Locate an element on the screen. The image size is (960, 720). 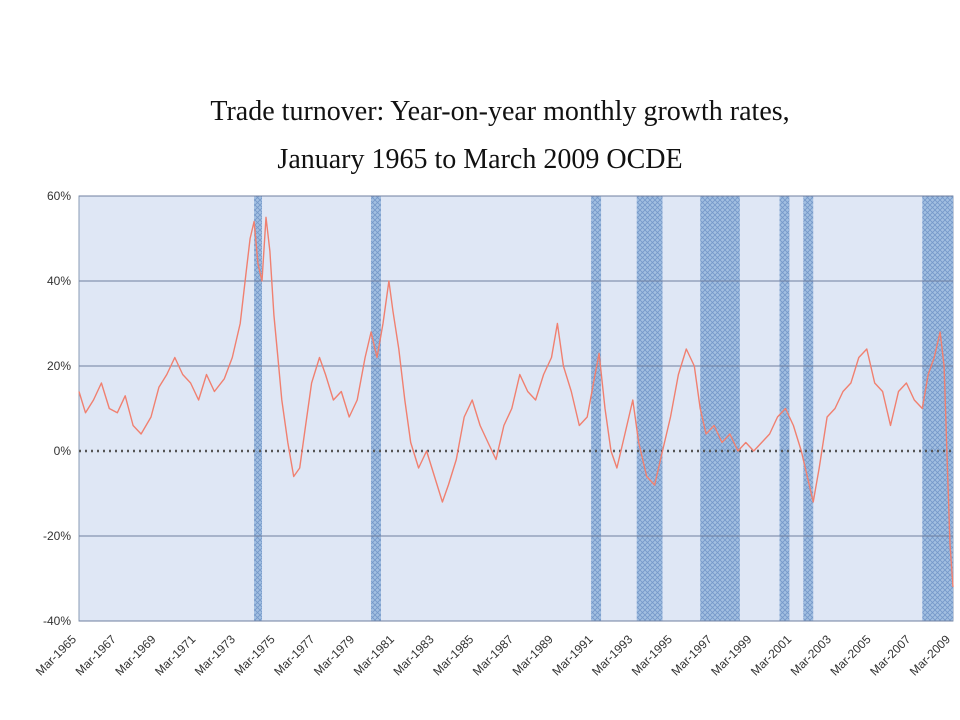
x-tick-label: Mar-1999 is located at coordinates (731, 655).